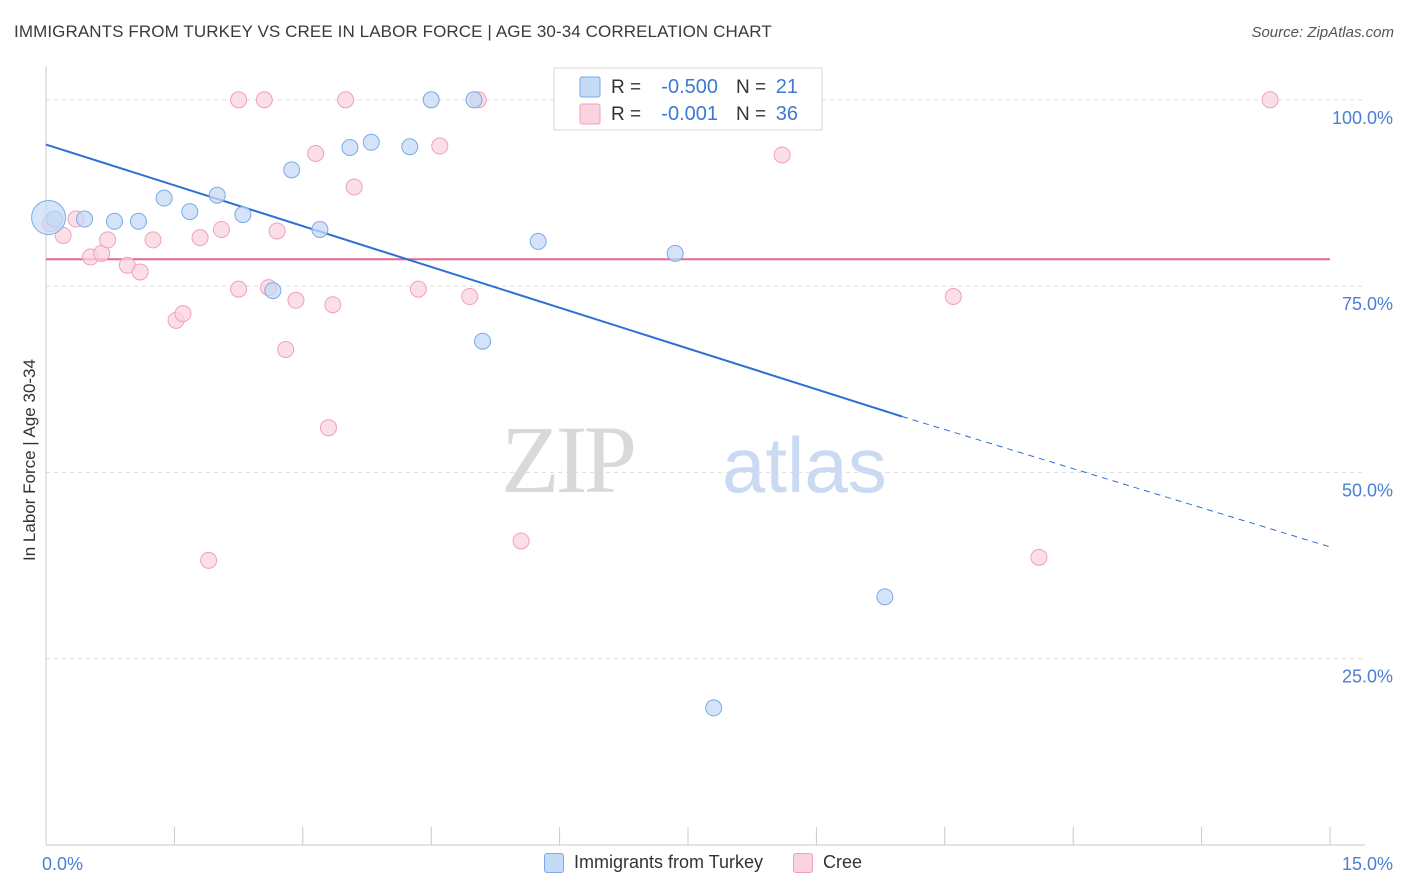 The height and width of the screenshot is (892, 1406). What do you see at coordinates (553, 862) in the screenshot?
I see `legend-swatch-turkey` at bounding box center [553, 862].